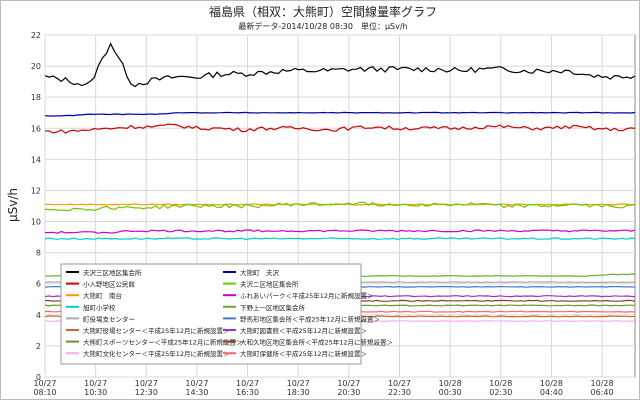  What do you see at coordinates (303, 330) in the screenshot?
I see `legend-entry: 大熊町図書館＜平成25年12月に新規設置＞` at bounding box center [303, 330].